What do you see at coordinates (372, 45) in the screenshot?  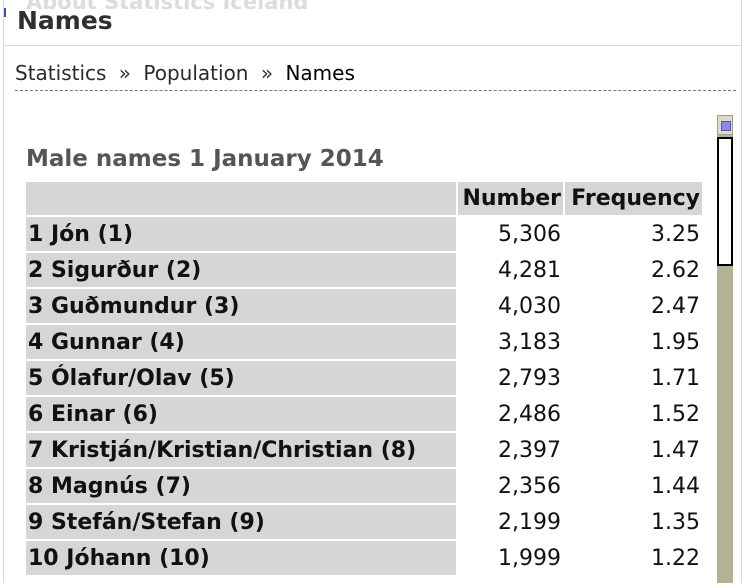 I see `title-divider` at bounding box center [372, 45].